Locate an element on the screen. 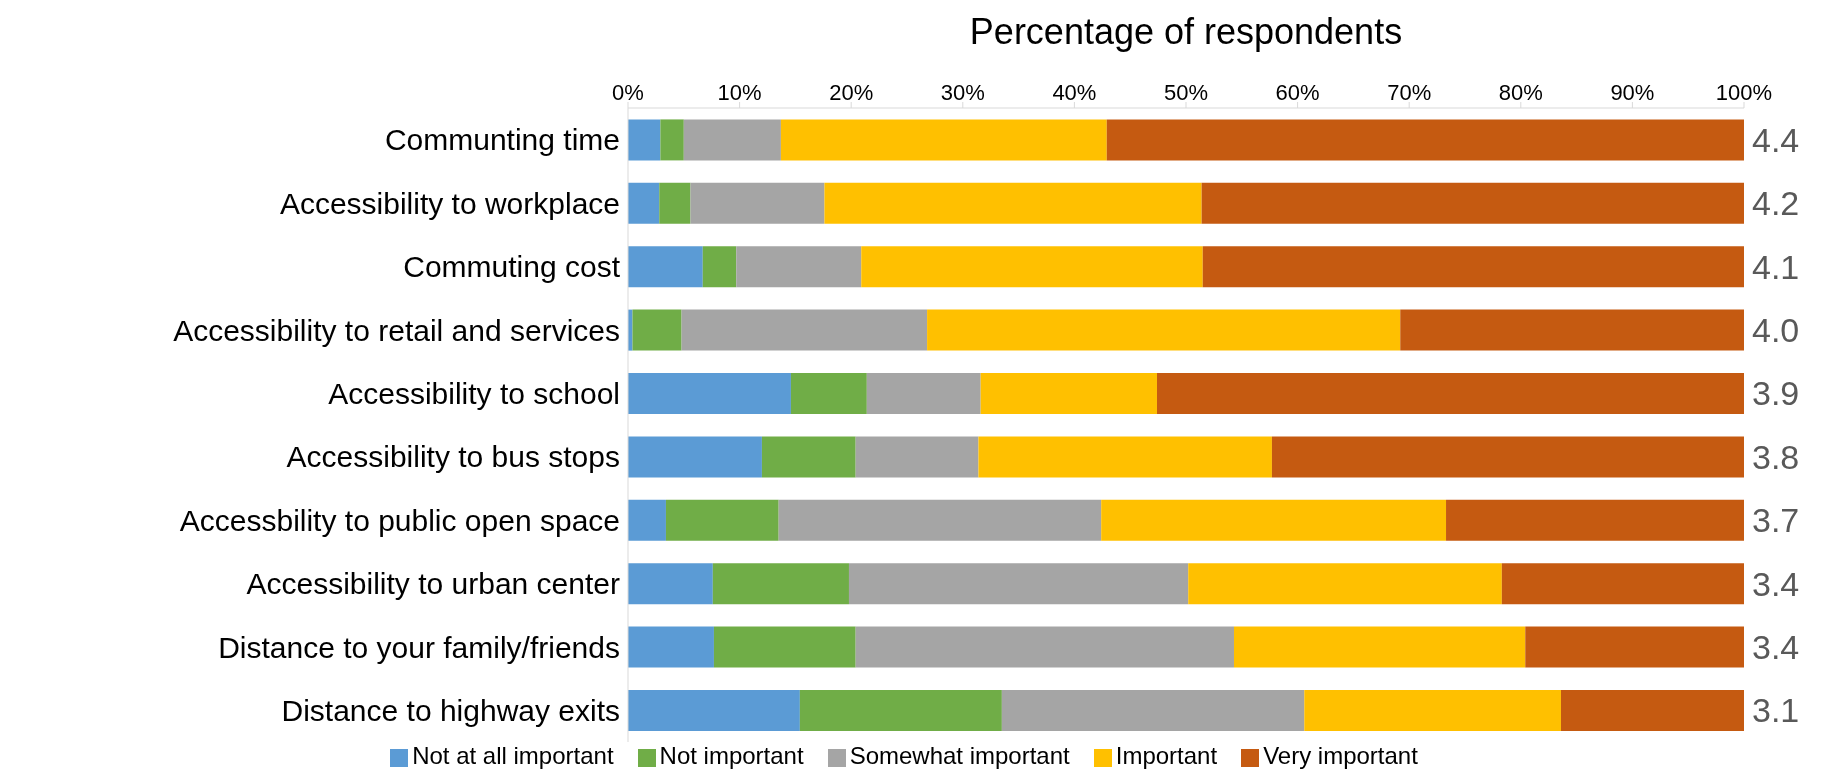 This screenshot has height=778, width=1842. y-tick-label: Accessibility to retail and services is located at coordinates (396, 330).